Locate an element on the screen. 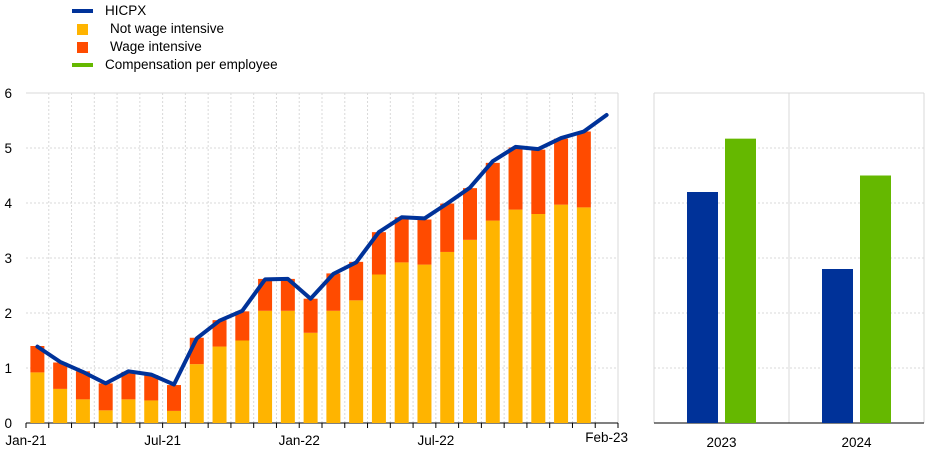 The height and width of the screenshot is (461, 938). legend-swatch-compensation-per-employee is located at coordinates (82, 65).